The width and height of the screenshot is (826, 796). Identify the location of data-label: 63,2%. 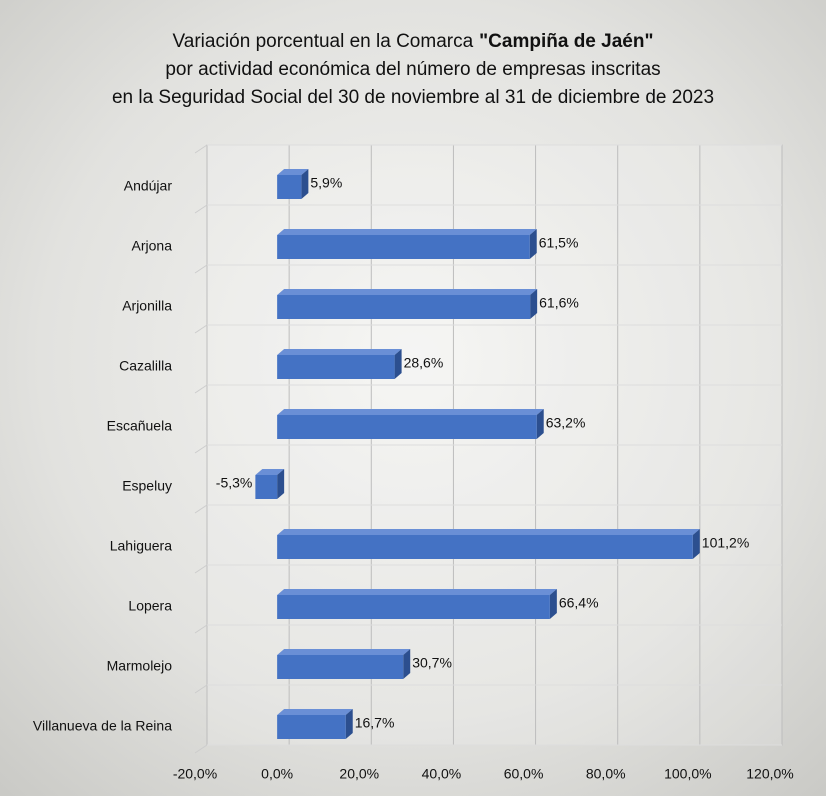
(566, 423).